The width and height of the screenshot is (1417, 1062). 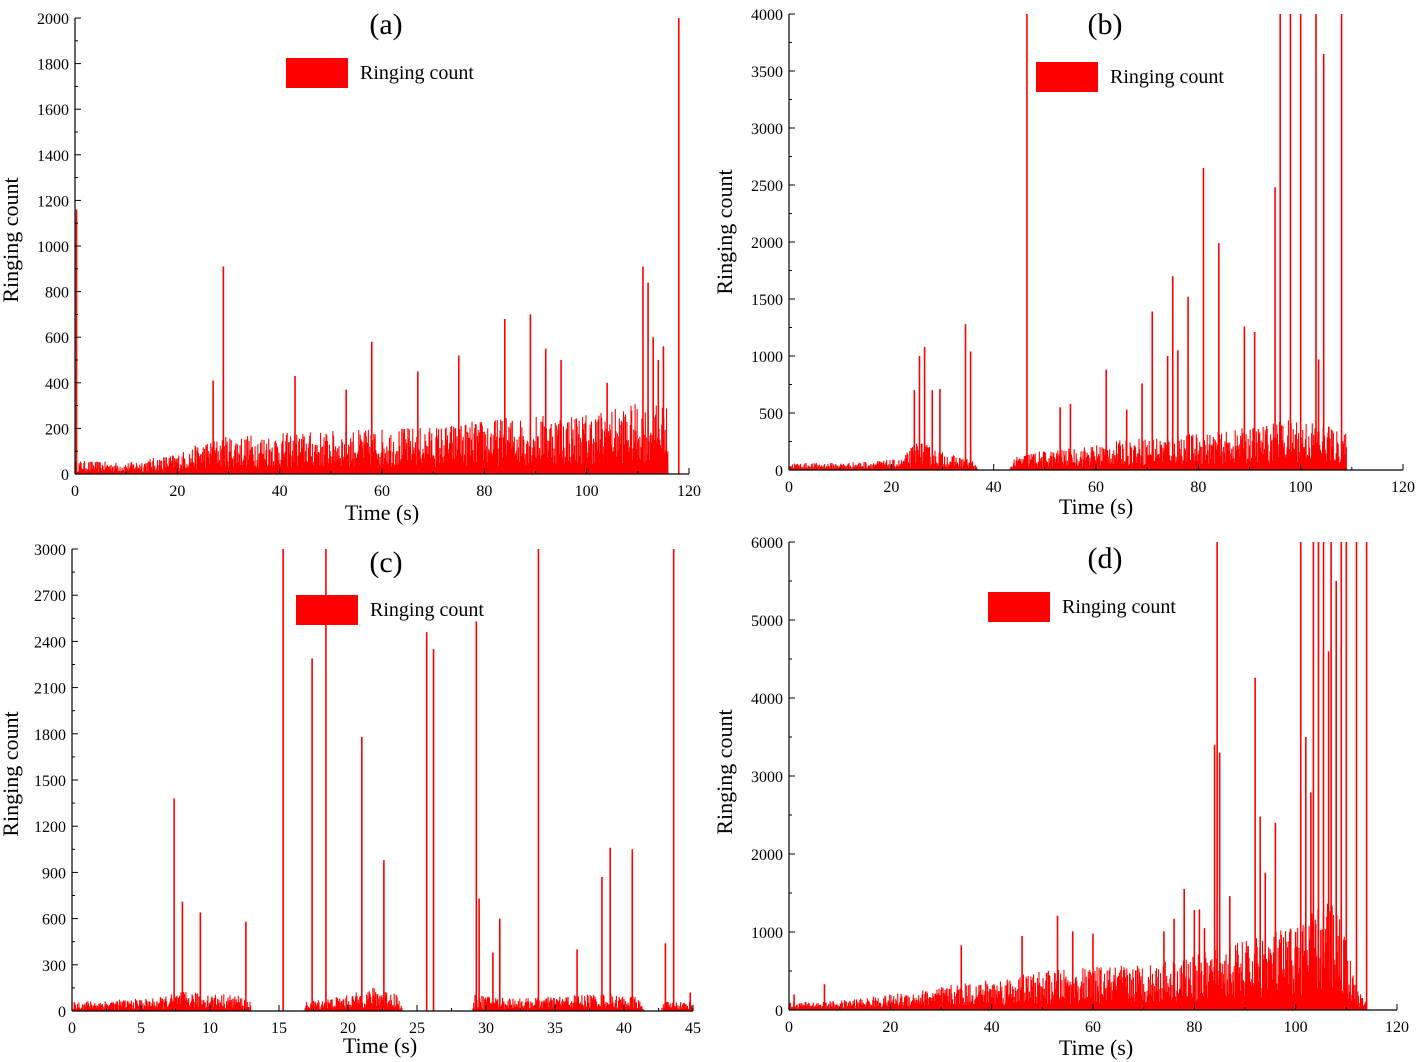 What do you see at coordinates (54, 966) in the screenshot?
I see `y-tick-label: 300` at bounding box center [54, 966].